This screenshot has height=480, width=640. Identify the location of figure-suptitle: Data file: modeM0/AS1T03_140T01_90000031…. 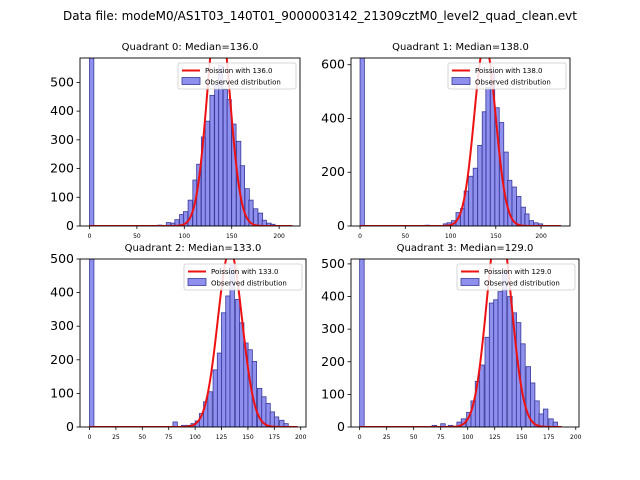
(320, 16).